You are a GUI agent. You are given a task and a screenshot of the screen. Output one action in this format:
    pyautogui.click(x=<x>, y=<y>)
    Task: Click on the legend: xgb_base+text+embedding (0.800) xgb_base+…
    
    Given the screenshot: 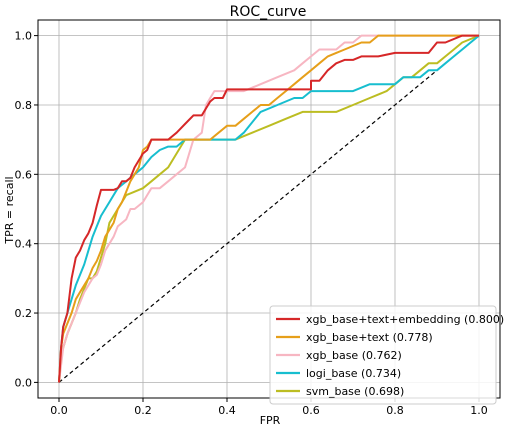 What is the action you would take?
    pyautogui.click(x=386, y=355)
    